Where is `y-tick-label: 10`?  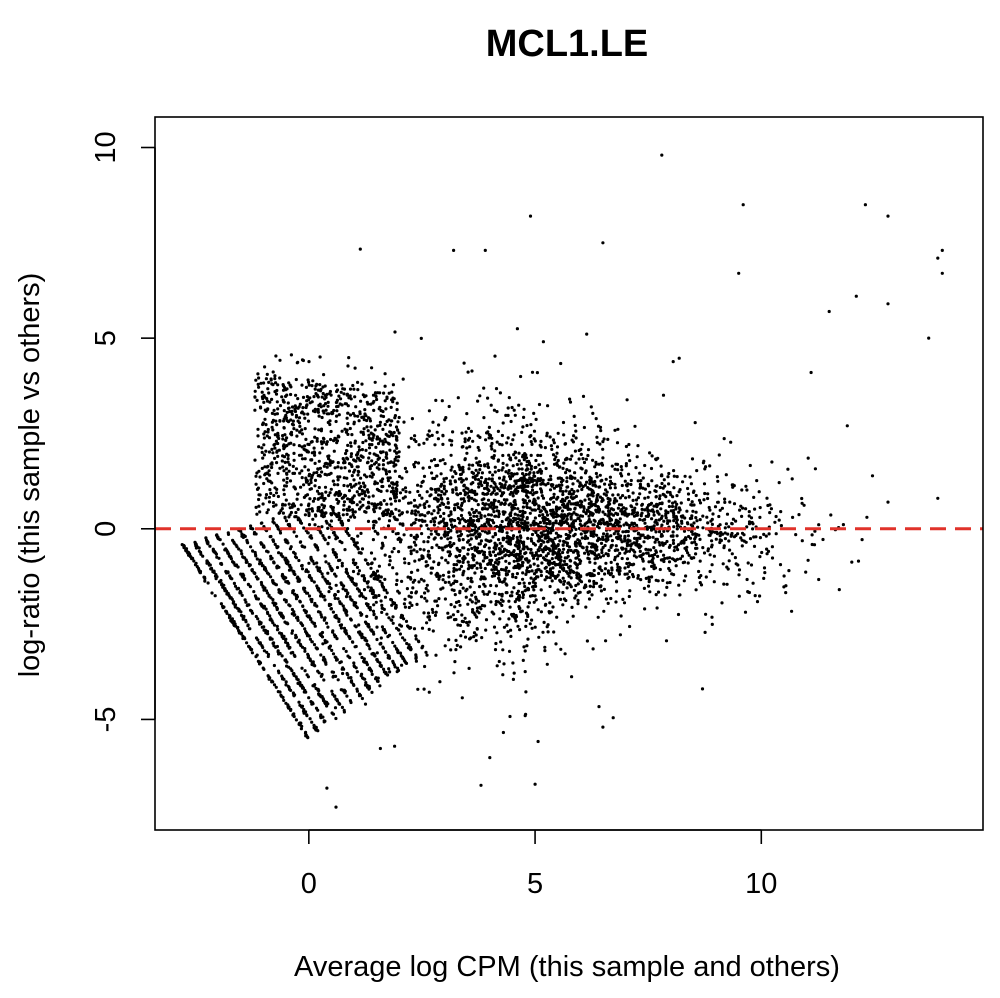
y-tick-label: 10 is located at coordinates (106, 147).